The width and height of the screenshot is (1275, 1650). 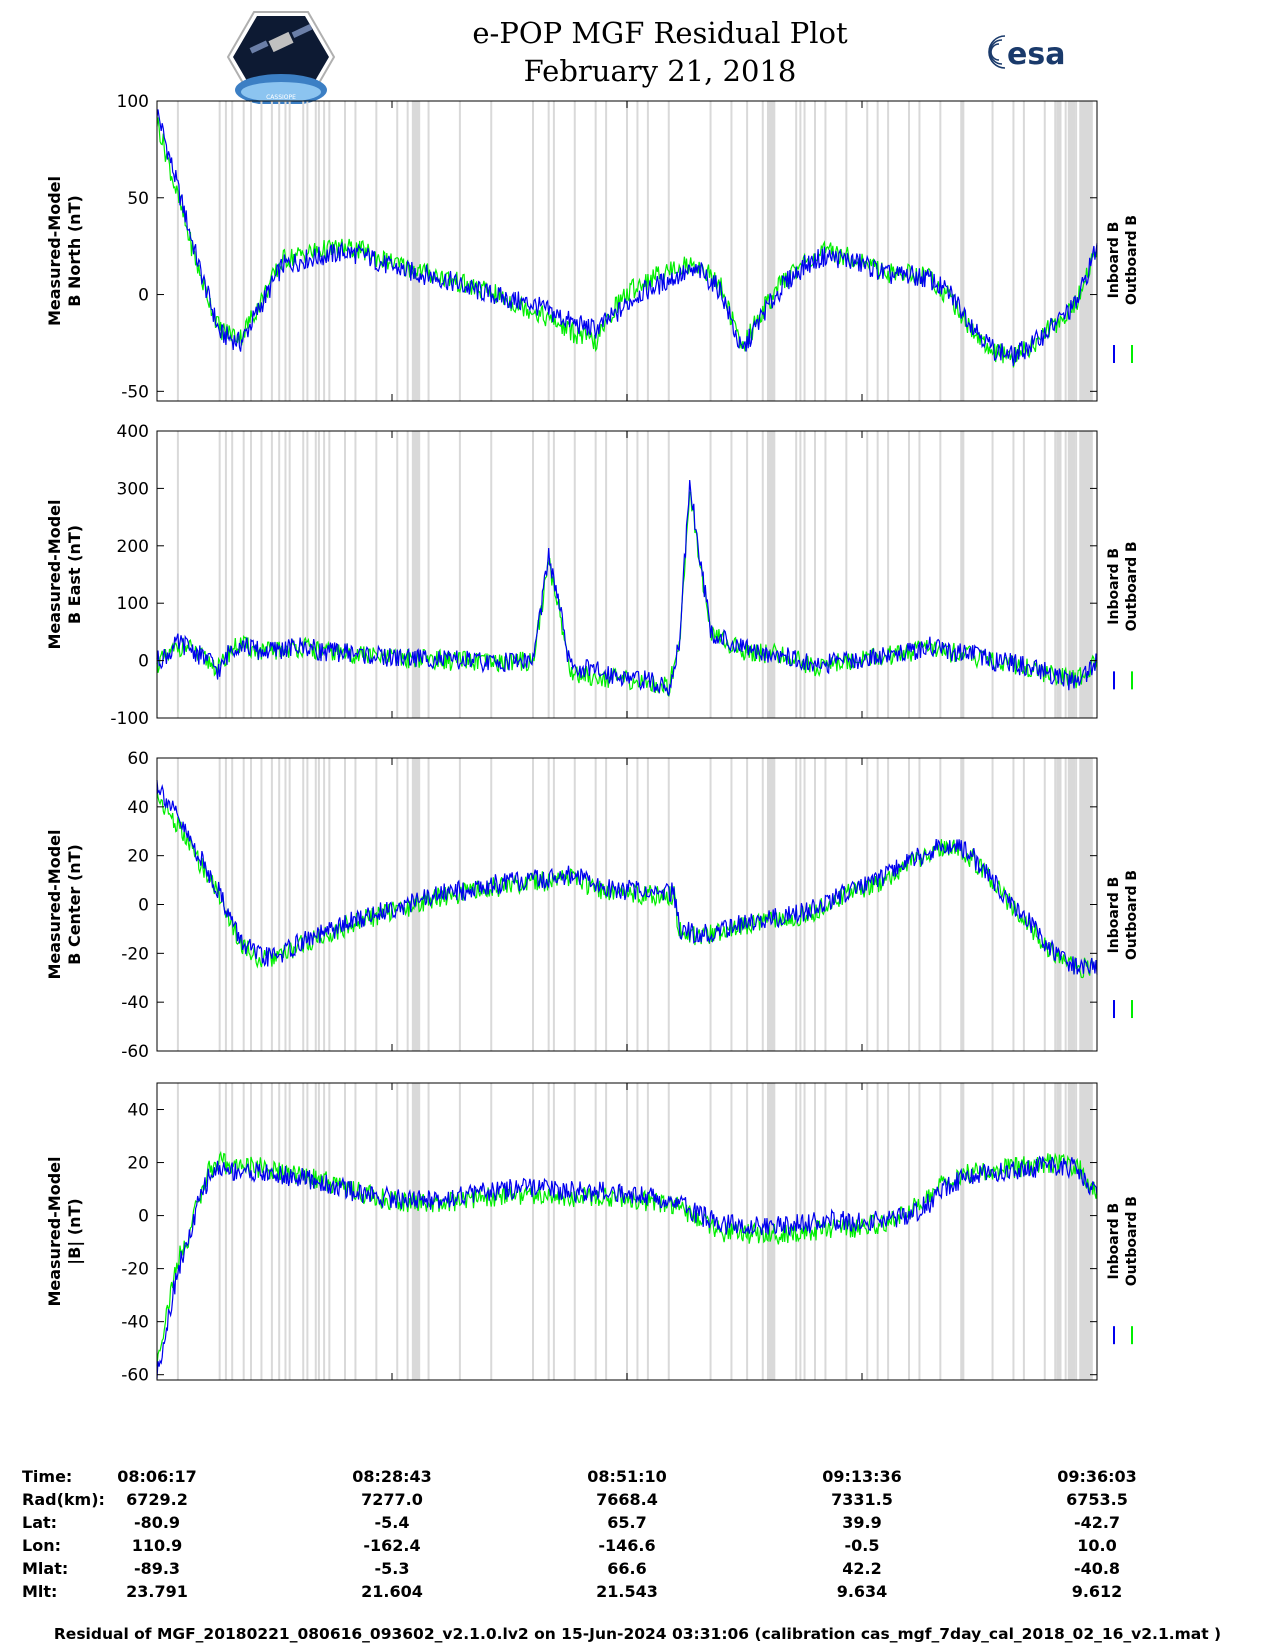 What do you see at coordinates (45, 1568) in the screenshot?
I see `info-label: Mlat:` at bounding box center [45, 1568].